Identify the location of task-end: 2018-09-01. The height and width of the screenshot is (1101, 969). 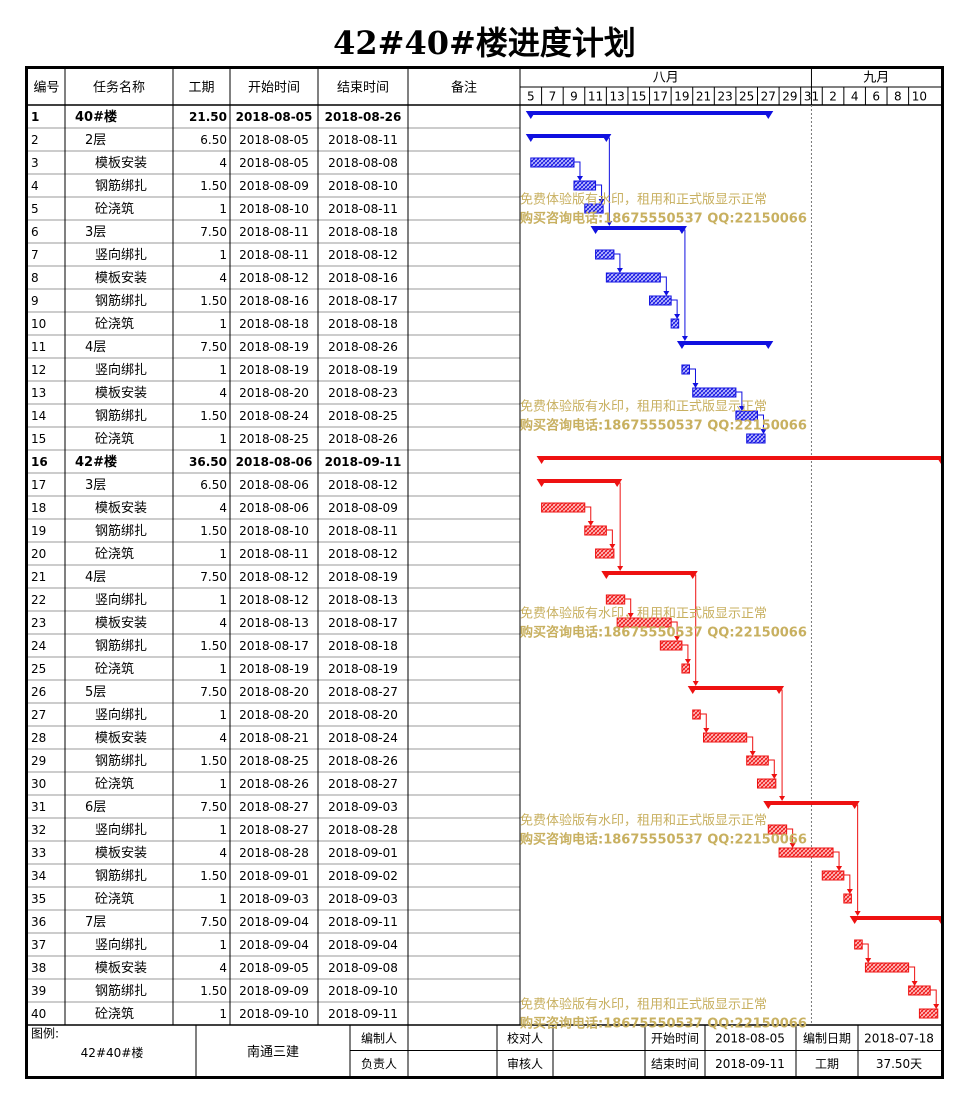
(363, 853).